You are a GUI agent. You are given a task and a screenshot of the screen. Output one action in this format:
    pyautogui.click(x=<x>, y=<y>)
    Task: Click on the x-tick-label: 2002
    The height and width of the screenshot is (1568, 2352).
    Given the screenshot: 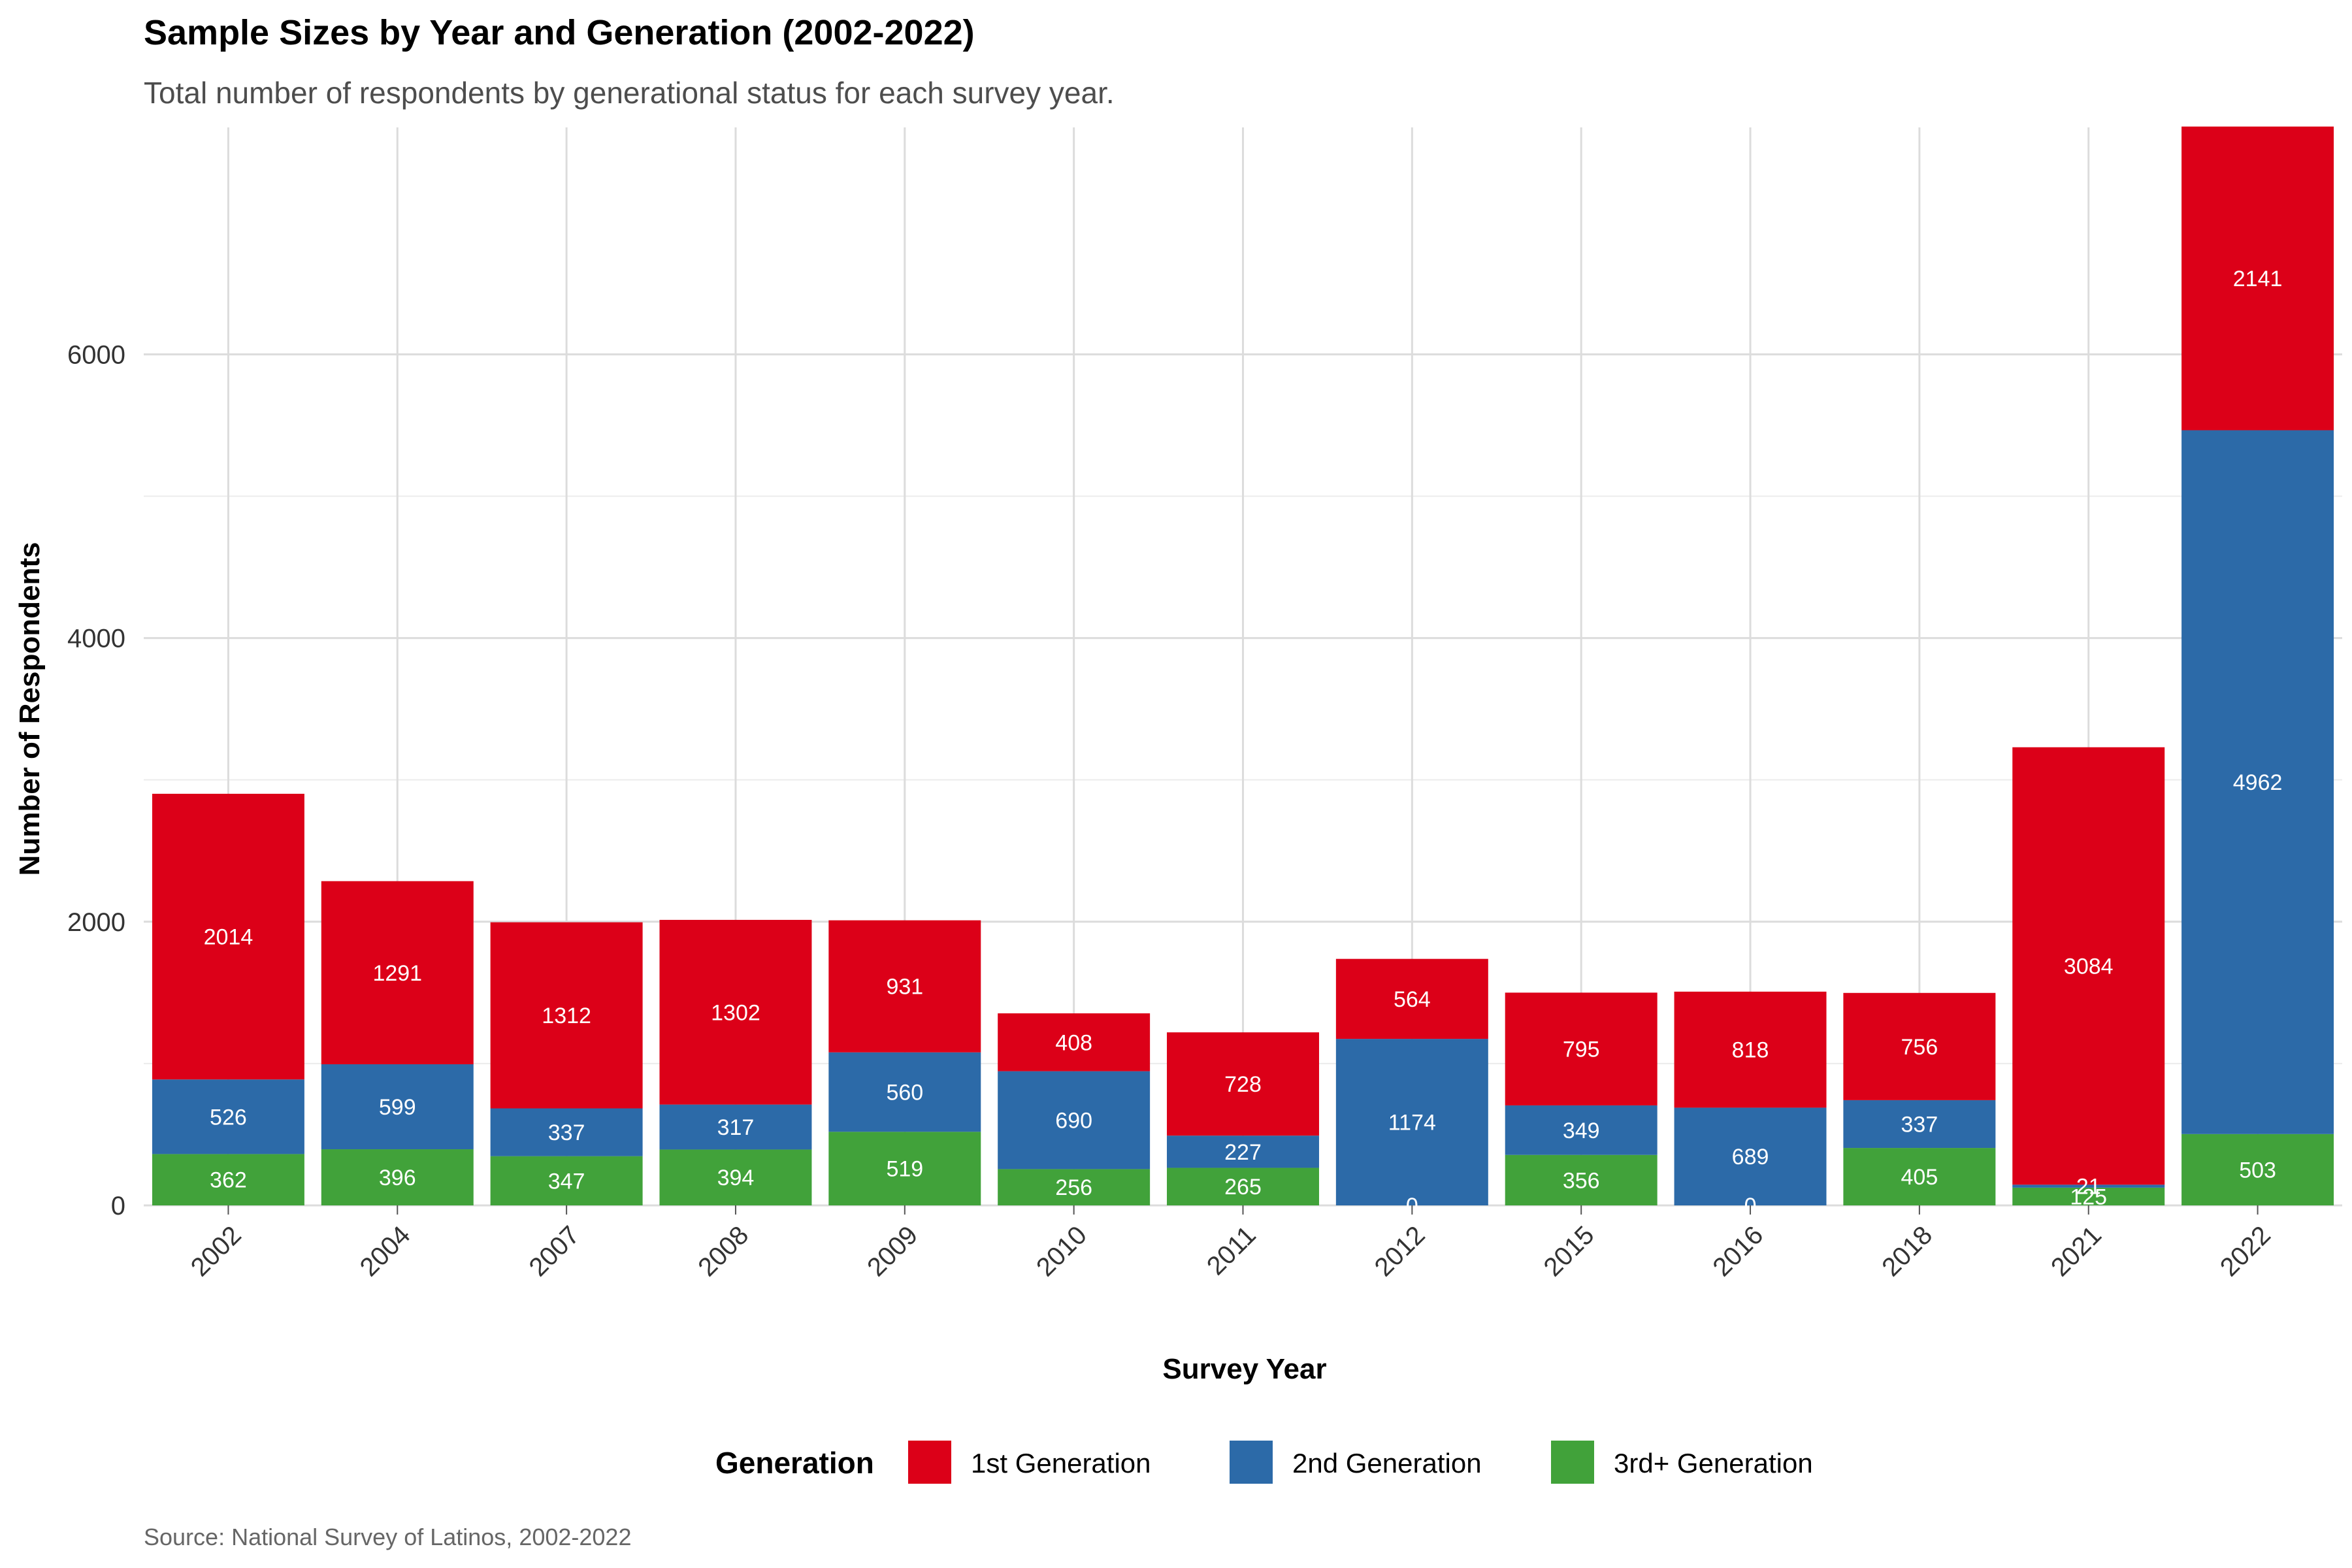 What is the action you would take?
    pyautogui.click(x=216, y=1251)
    